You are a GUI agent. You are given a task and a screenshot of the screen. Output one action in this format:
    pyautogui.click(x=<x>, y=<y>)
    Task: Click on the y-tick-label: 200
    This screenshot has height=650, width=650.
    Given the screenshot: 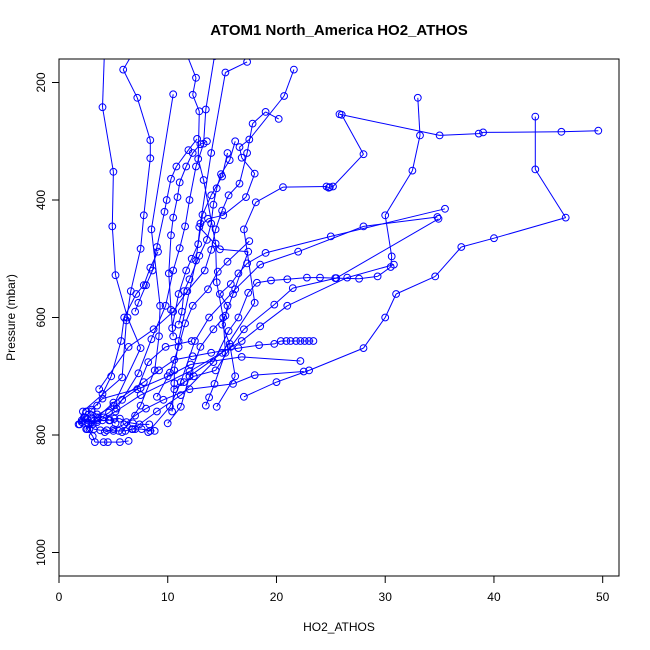 What is the action you would take?
    pyautogui.click(x=41, y=82)
    